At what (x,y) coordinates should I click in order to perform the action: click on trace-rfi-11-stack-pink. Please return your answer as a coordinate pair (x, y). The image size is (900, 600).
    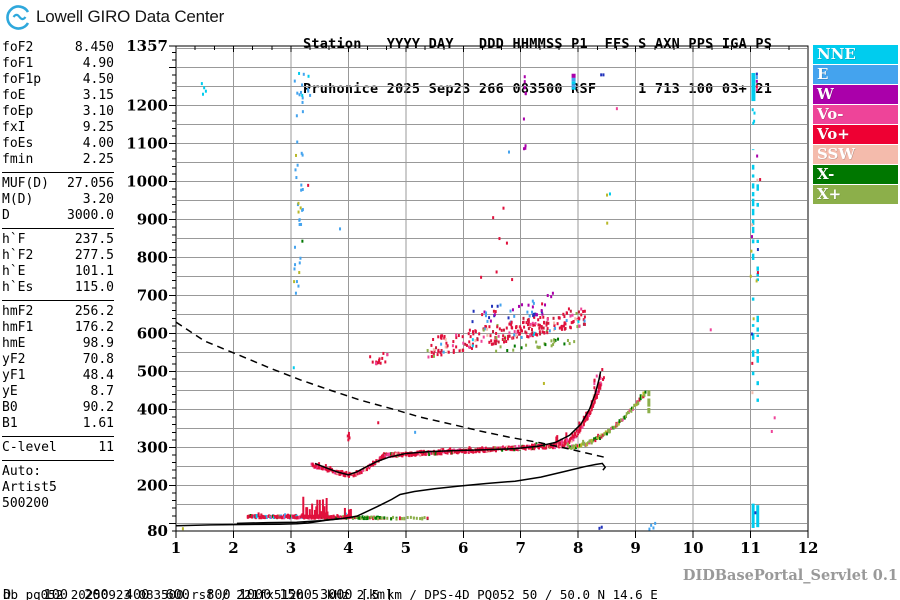
    Looking at the image, I should click on (756, 90).